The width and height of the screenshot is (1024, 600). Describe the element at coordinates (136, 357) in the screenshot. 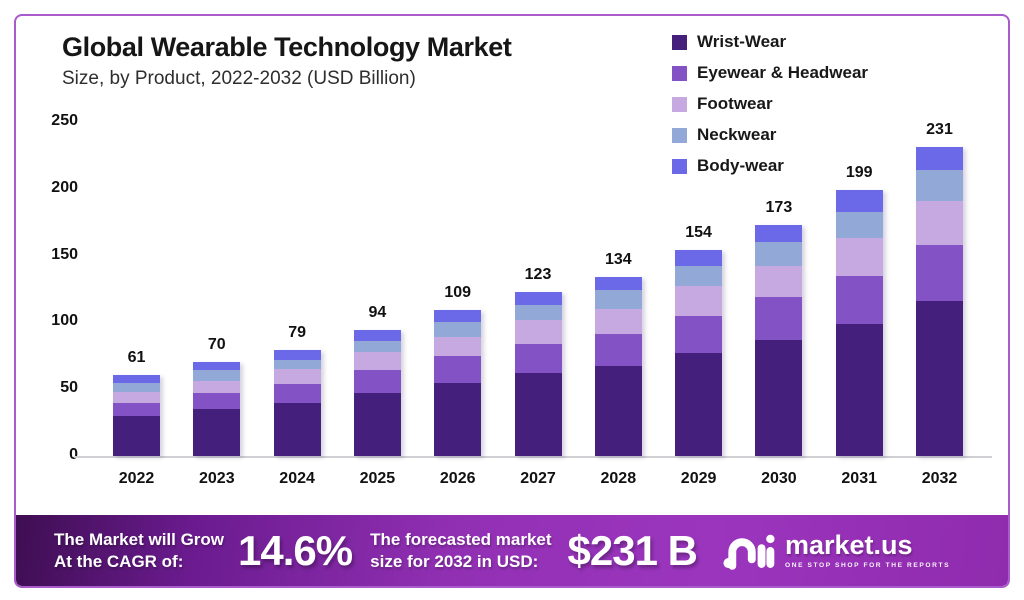

I see `bar-total-label: 61` at that location.